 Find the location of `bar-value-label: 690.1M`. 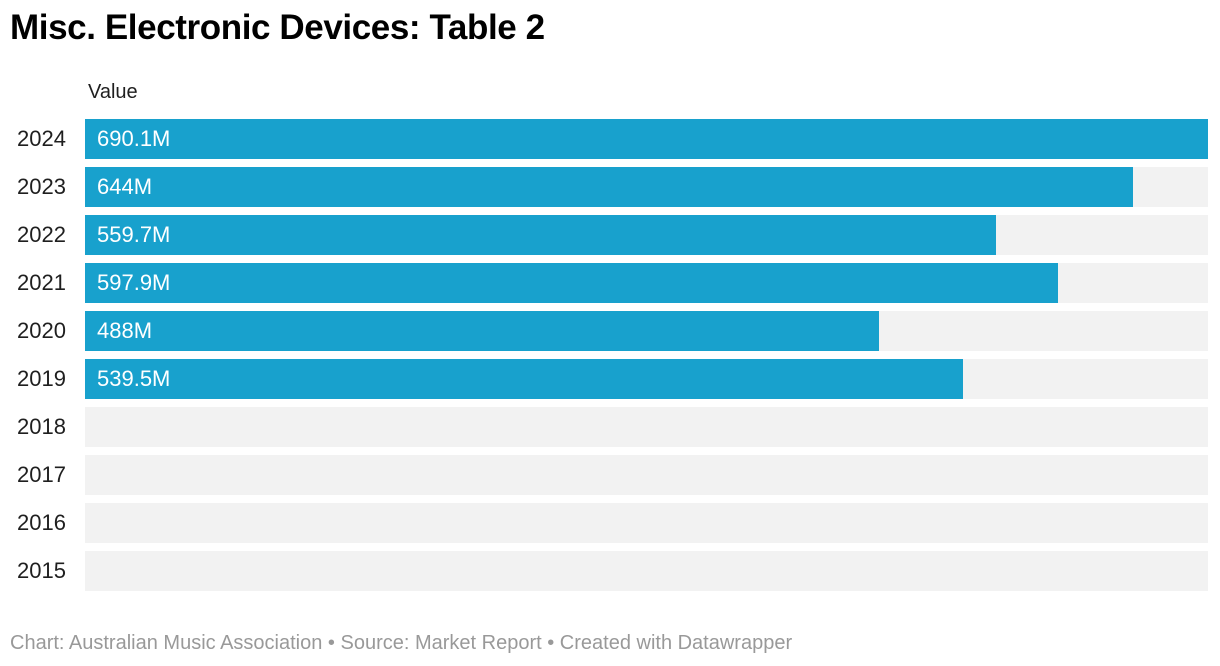

bar-value-label: 690.1M is located at coordinates (134, 138).